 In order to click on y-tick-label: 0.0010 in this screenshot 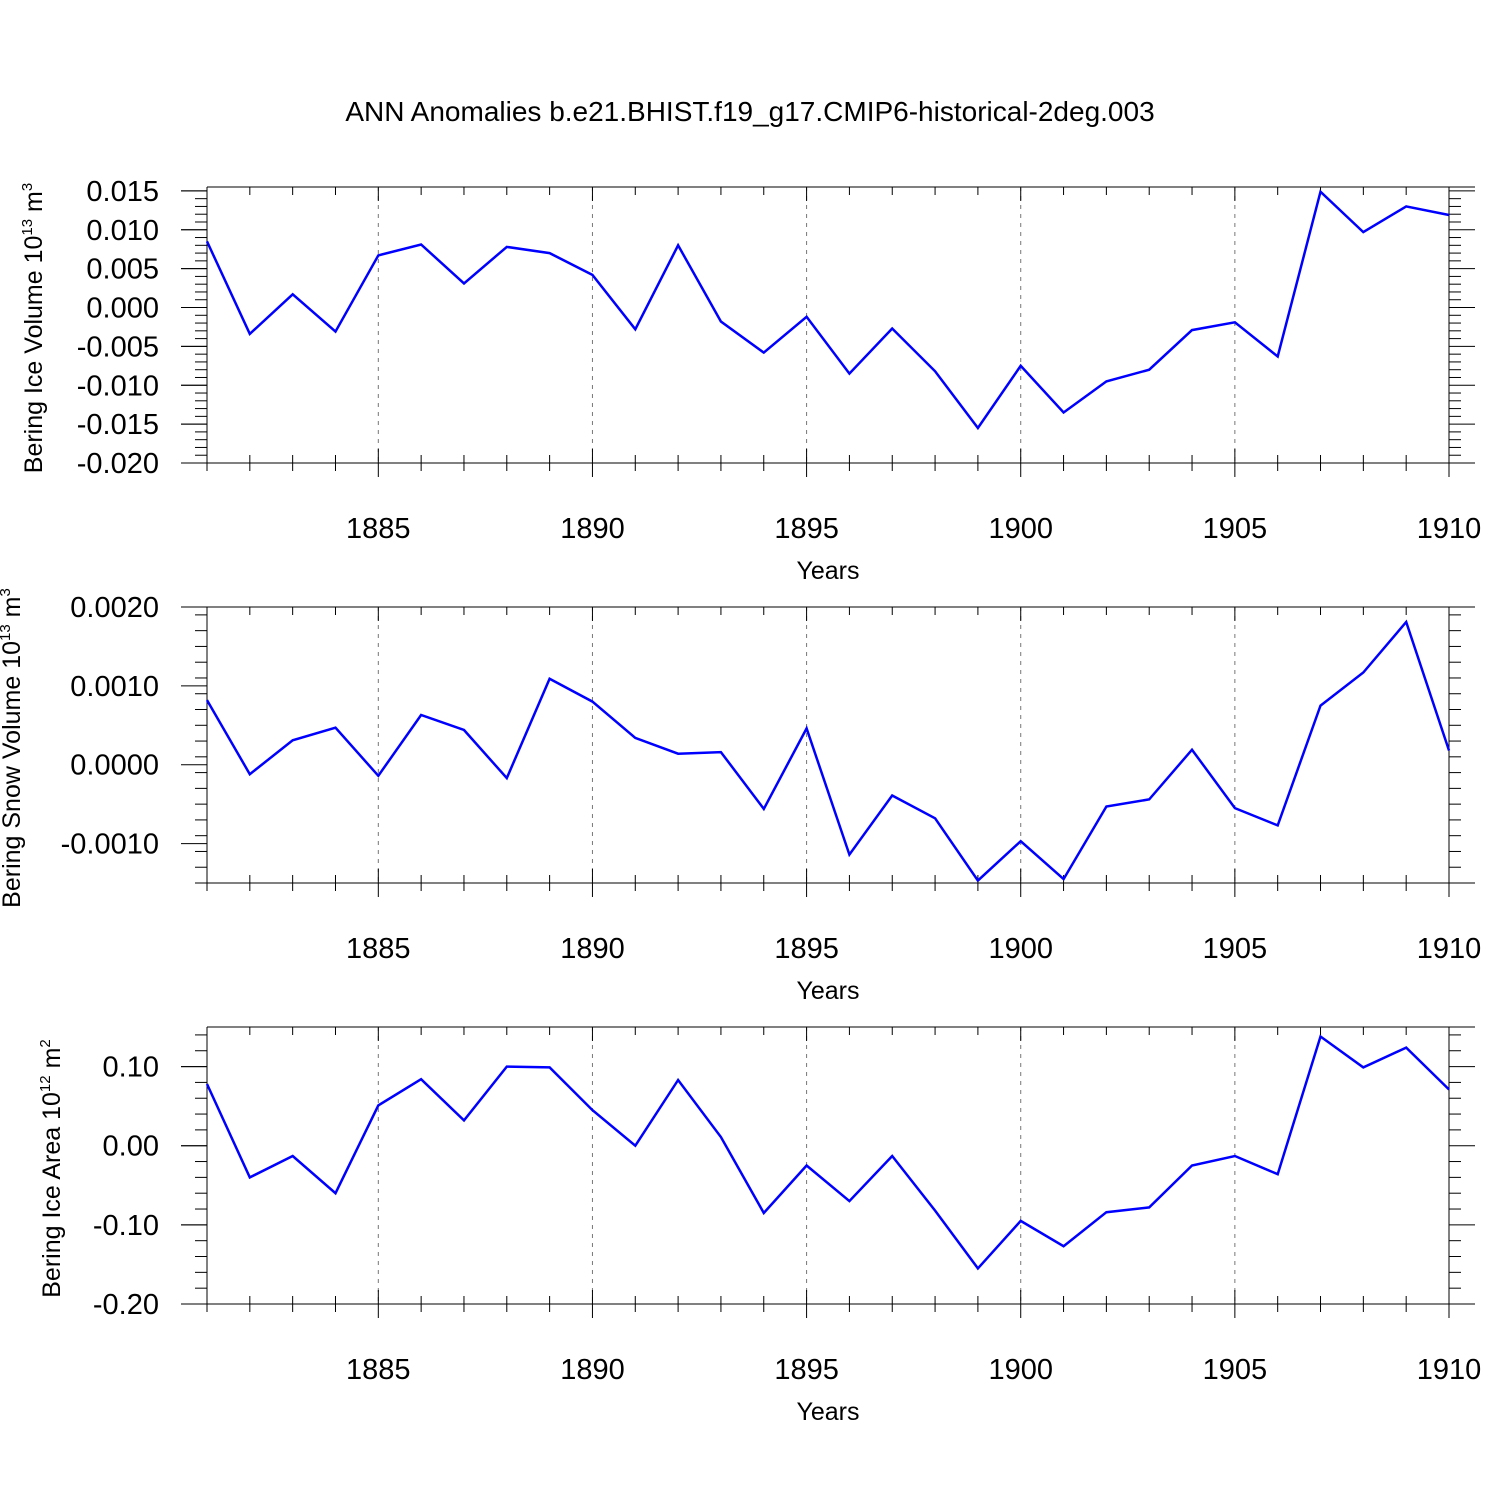, I will do `click(114, 687)`.